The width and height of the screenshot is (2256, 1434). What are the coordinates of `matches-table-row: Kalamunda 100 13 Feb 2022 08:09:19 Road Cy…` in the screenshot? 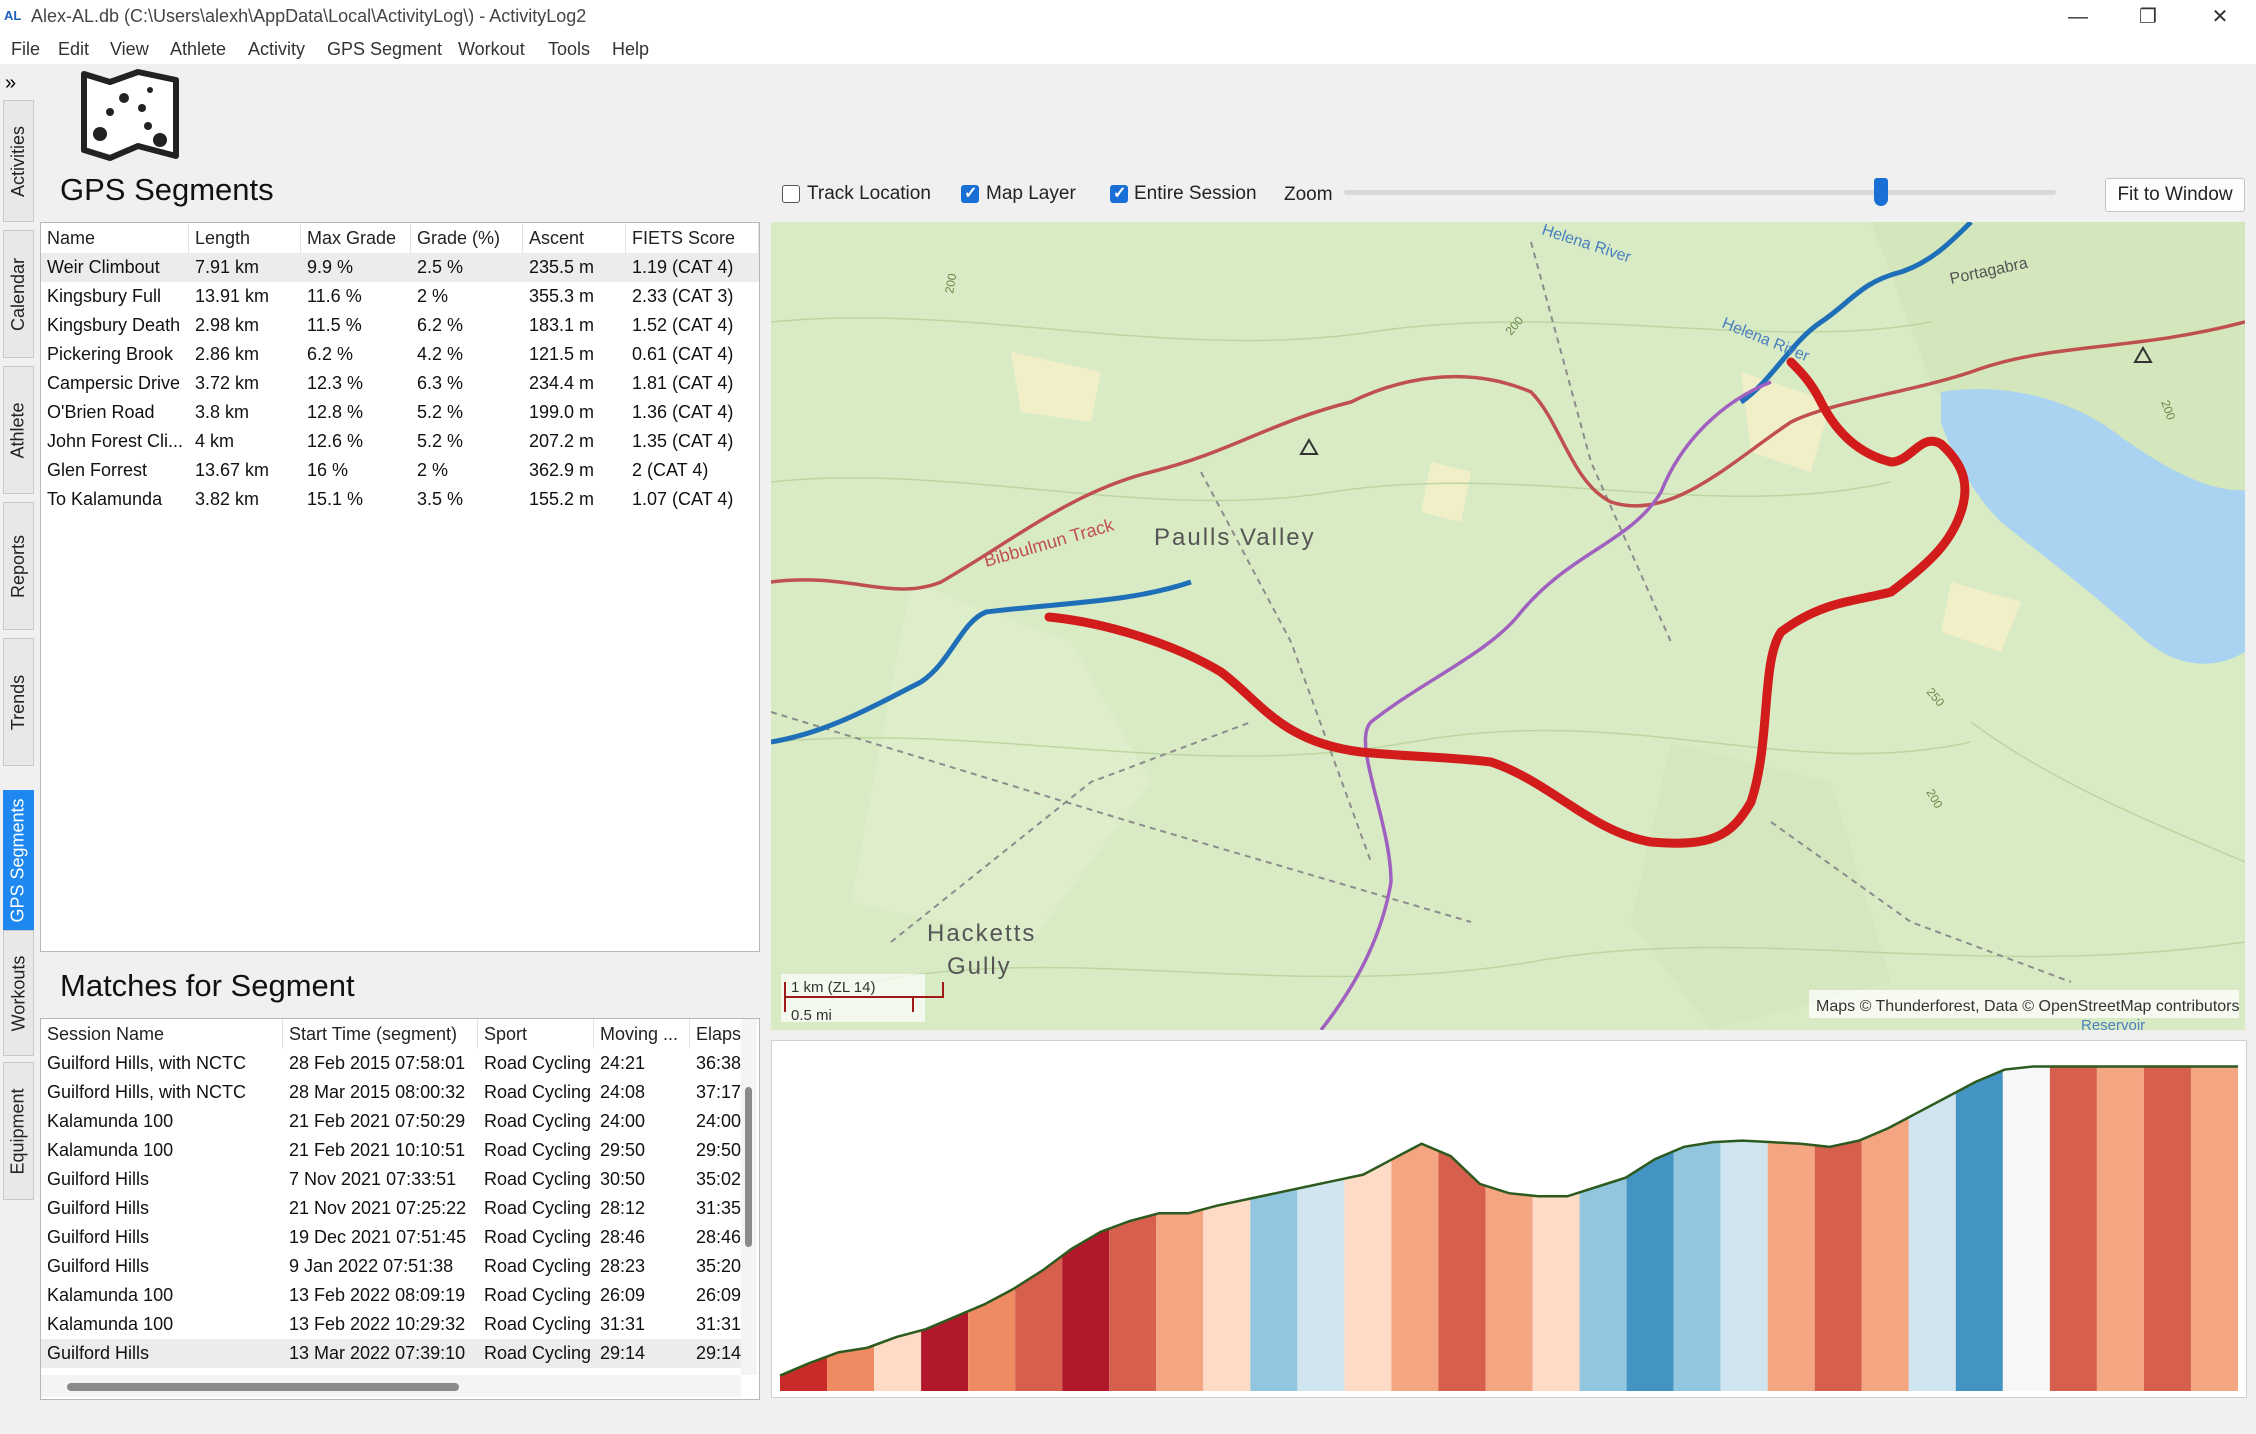 It's located at (391, 1295).